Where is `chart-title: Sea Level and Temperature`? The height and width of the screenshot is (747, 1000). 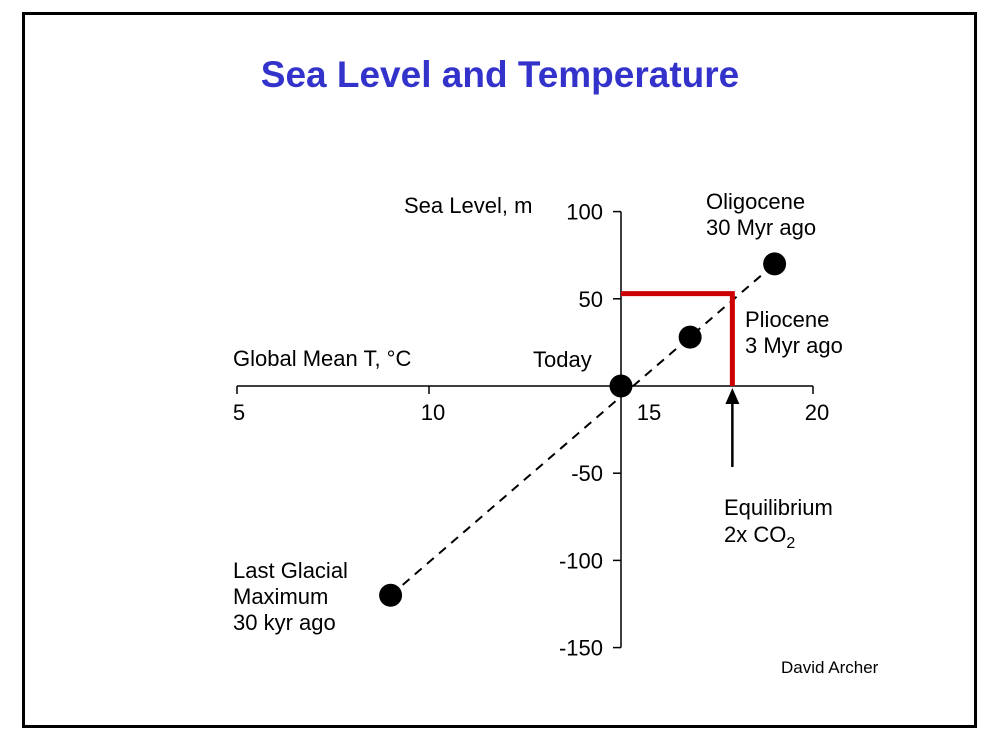 chart-title: Sea Level and Temperature is located at coordinates (500, 74).